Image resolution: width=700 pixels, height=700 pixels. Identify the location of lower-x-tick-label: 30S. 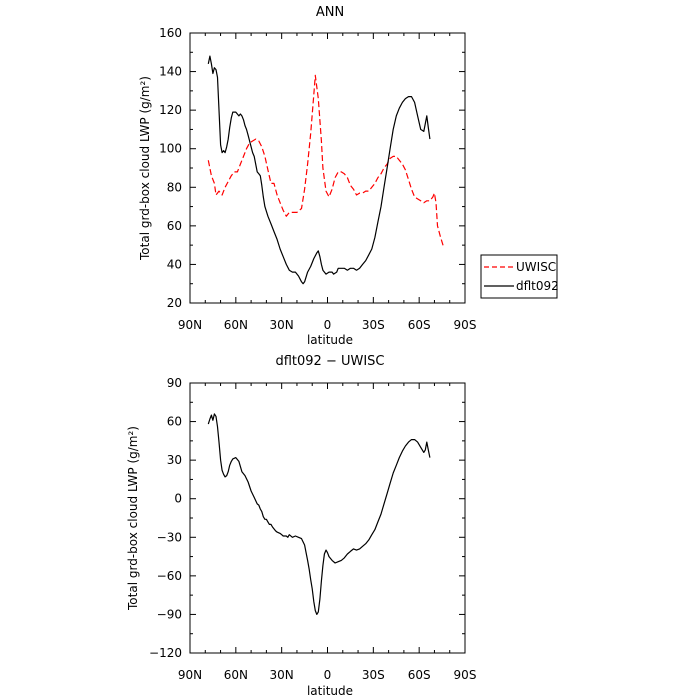
(373, 675).